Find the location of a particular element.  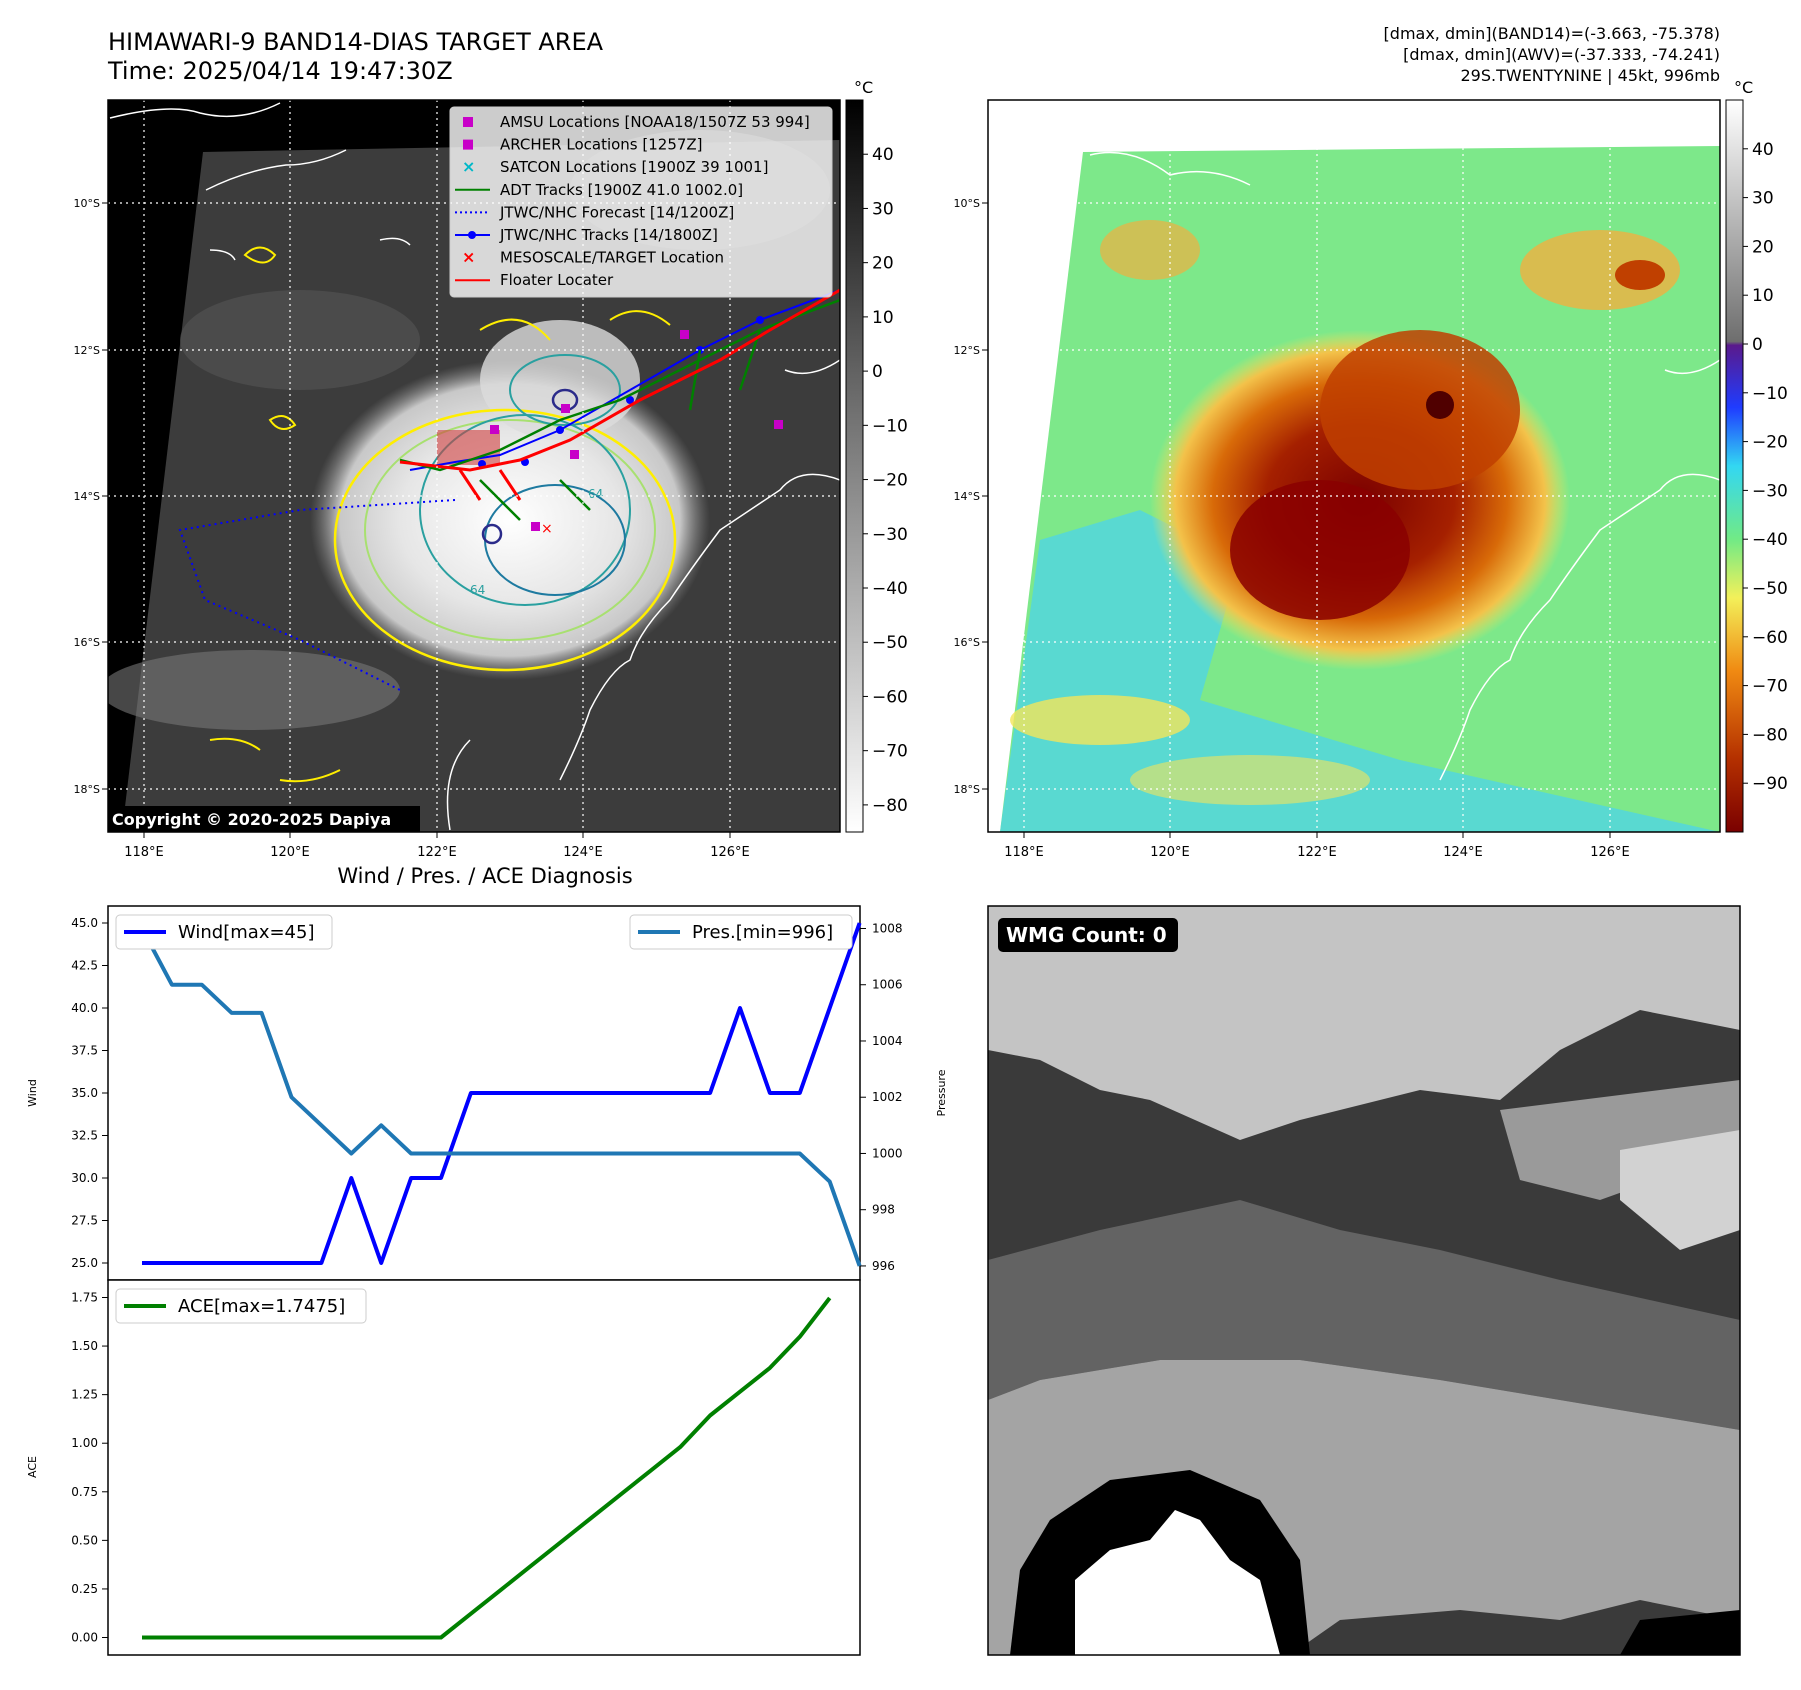

pressure-legend: Pres.[min=996] is located at coordinates (741, 932).